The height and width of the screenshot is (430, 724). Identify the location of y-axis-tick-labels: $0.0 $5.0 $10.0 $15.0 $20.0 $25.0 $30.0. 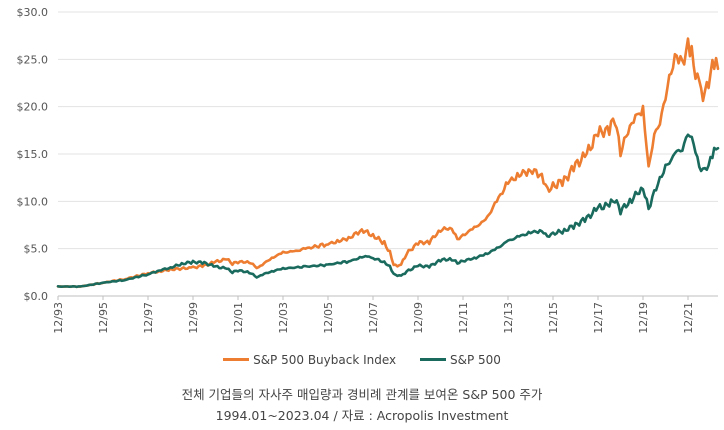
(33, 154).